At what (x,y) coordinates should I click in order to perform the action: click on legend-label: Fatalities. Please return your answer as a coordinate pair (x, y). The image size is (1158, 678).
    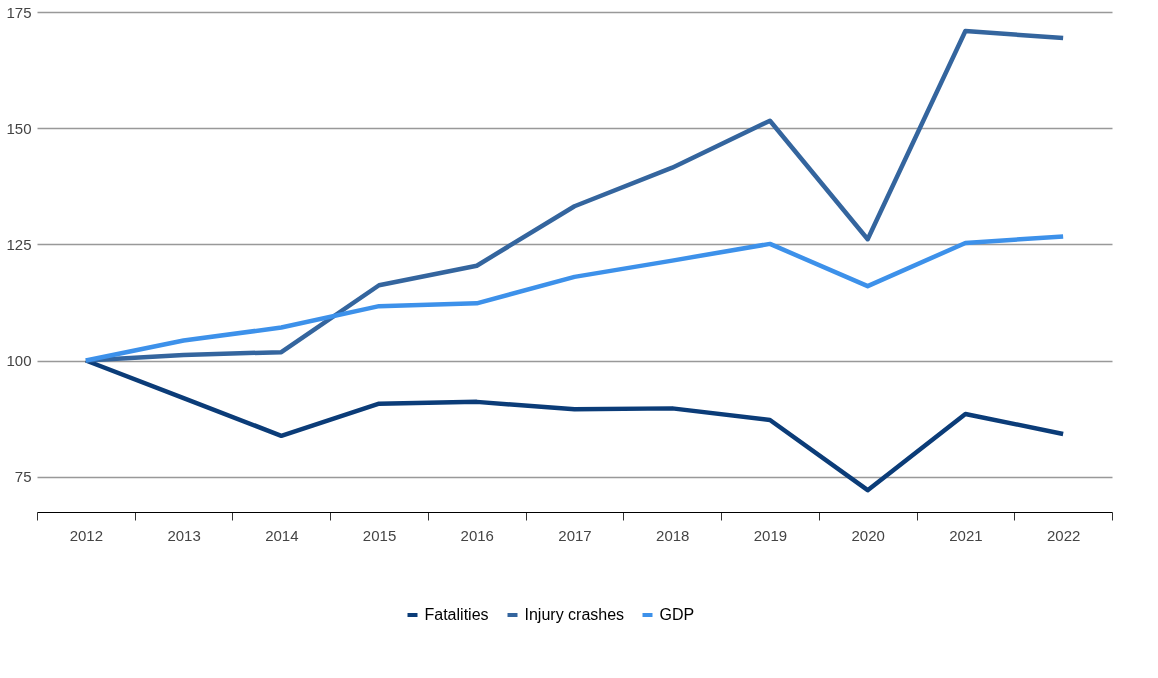
    Looking at the image, I should click on (456, 614).